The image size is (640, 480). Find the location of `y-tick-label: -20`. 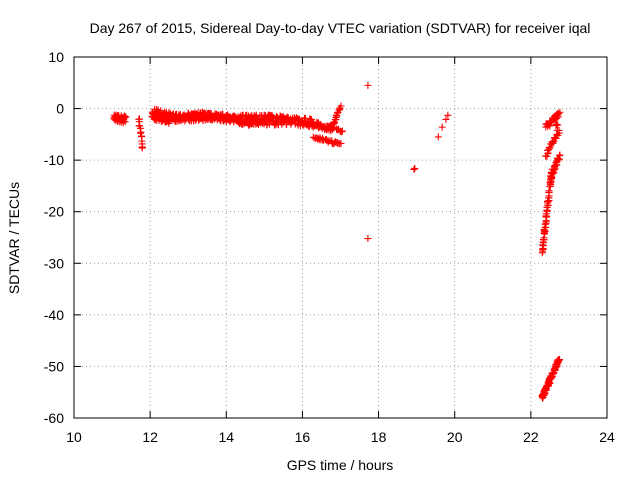

y-tick-label: -20 is located at coordinates (54, 212).